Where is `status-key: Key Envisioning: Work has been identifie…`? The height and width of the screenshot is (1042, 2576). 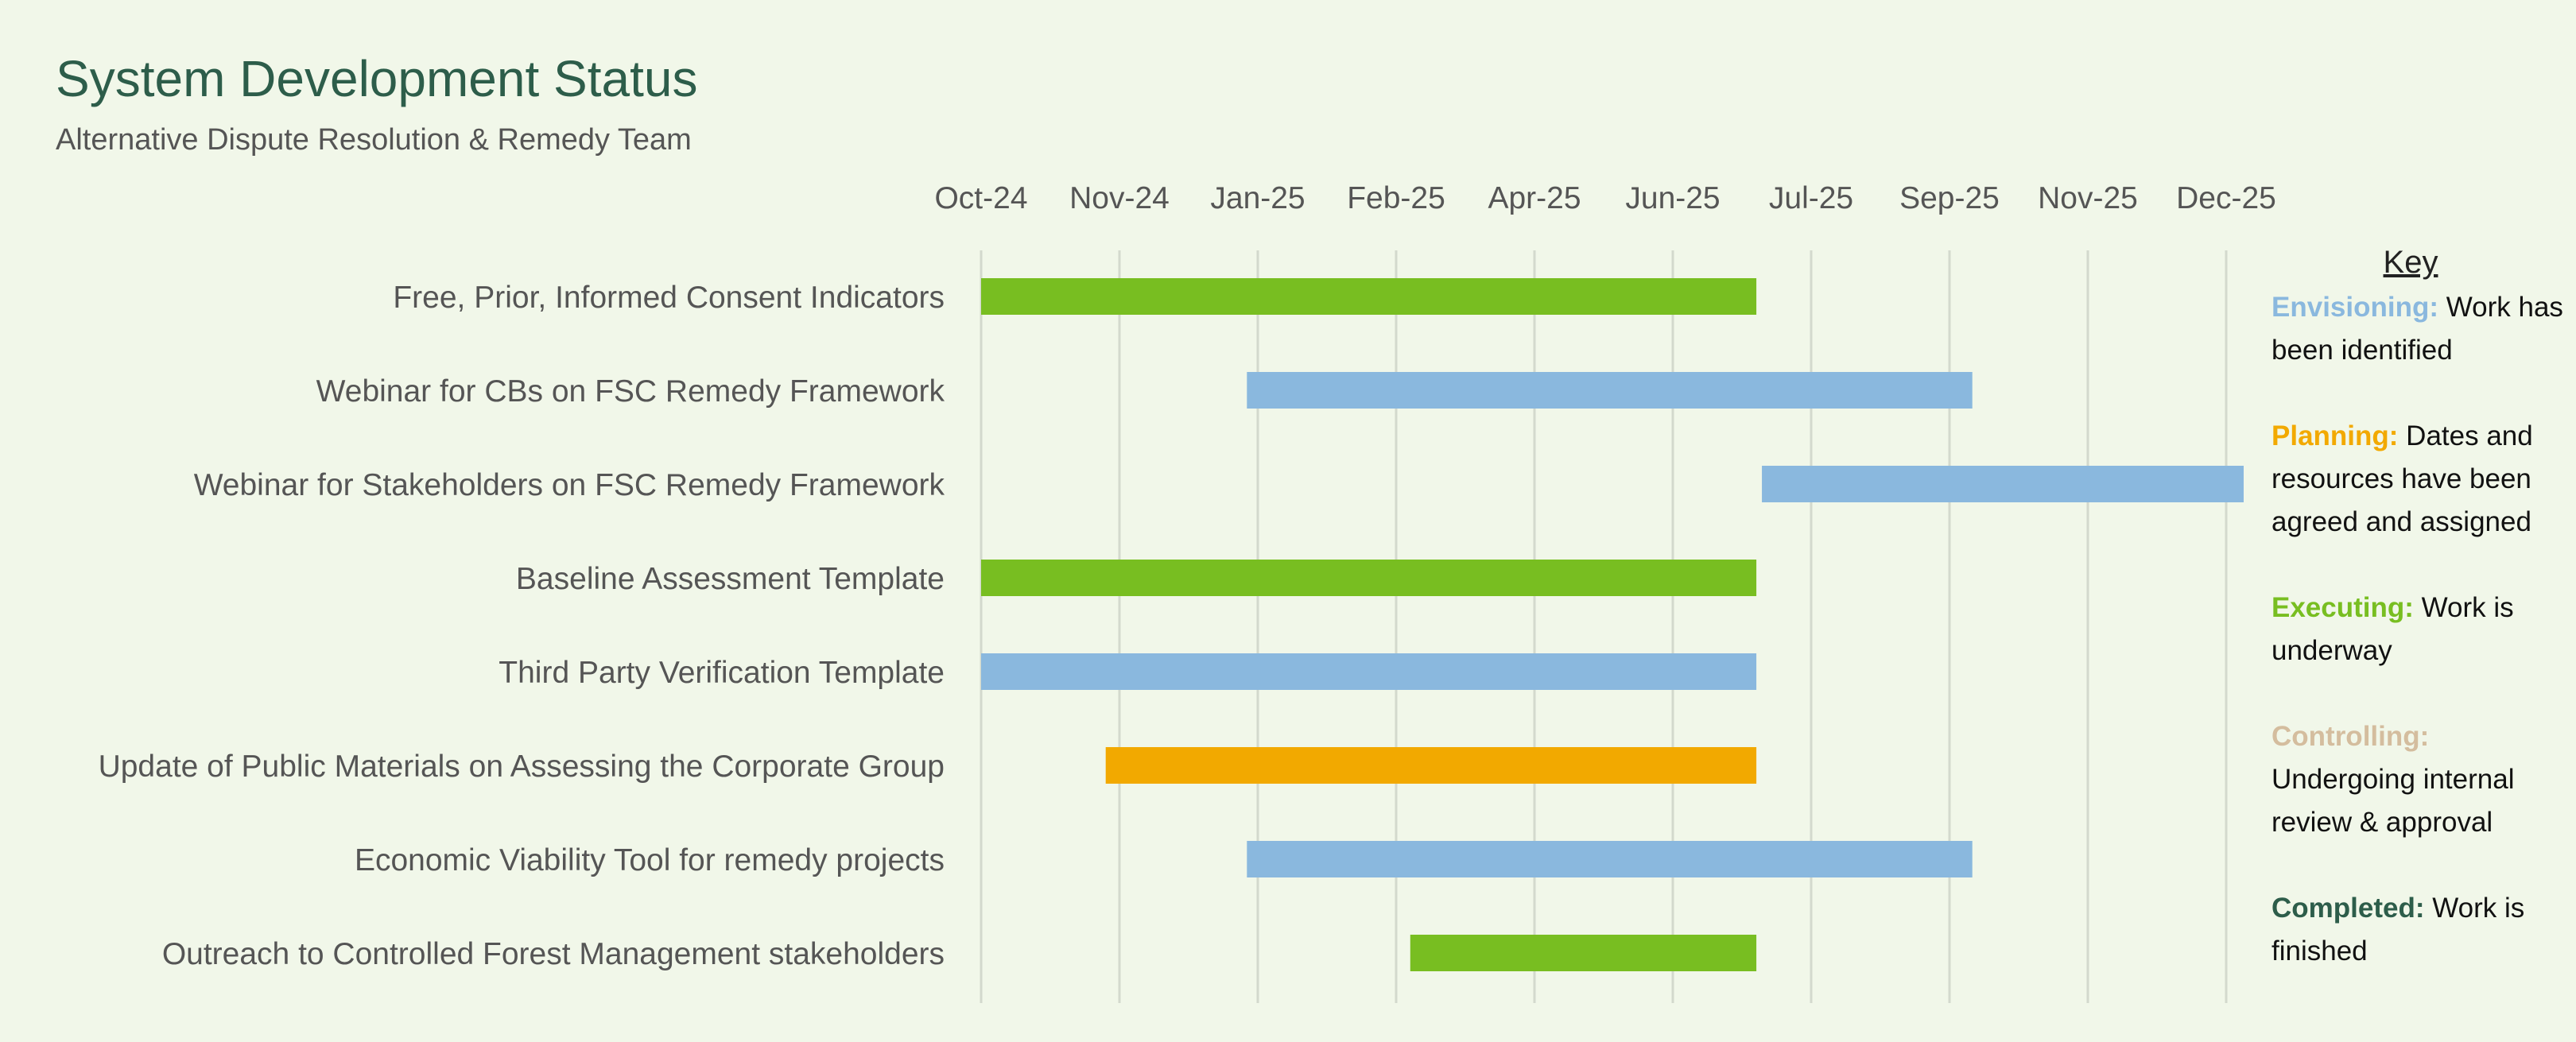 status-key: Key Envisioning: Work has been identifie… is located at coordinates (2418, 605).